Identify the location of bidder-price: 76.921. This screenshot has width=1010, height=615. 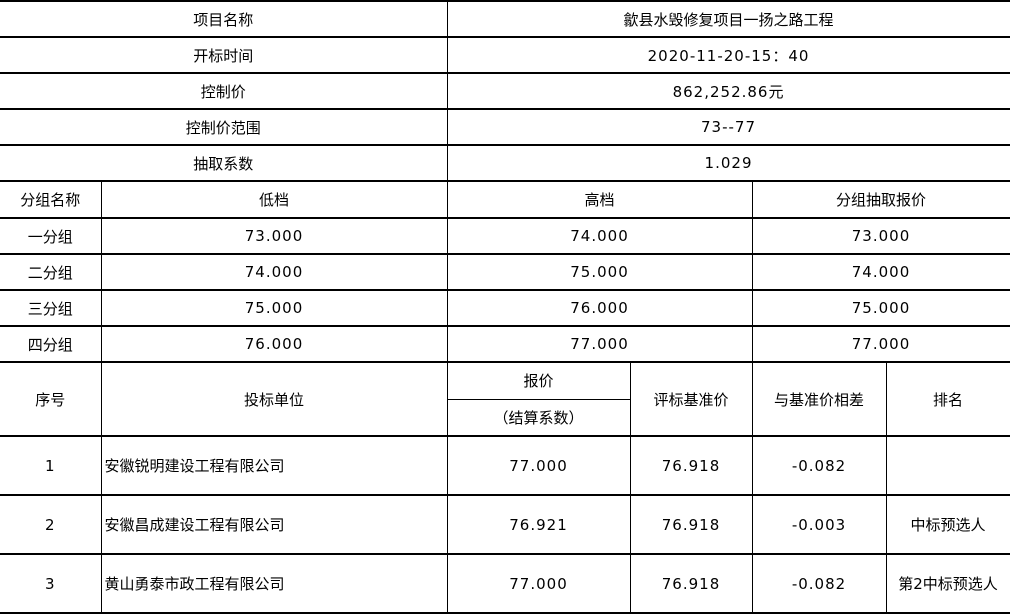
(538, 524).